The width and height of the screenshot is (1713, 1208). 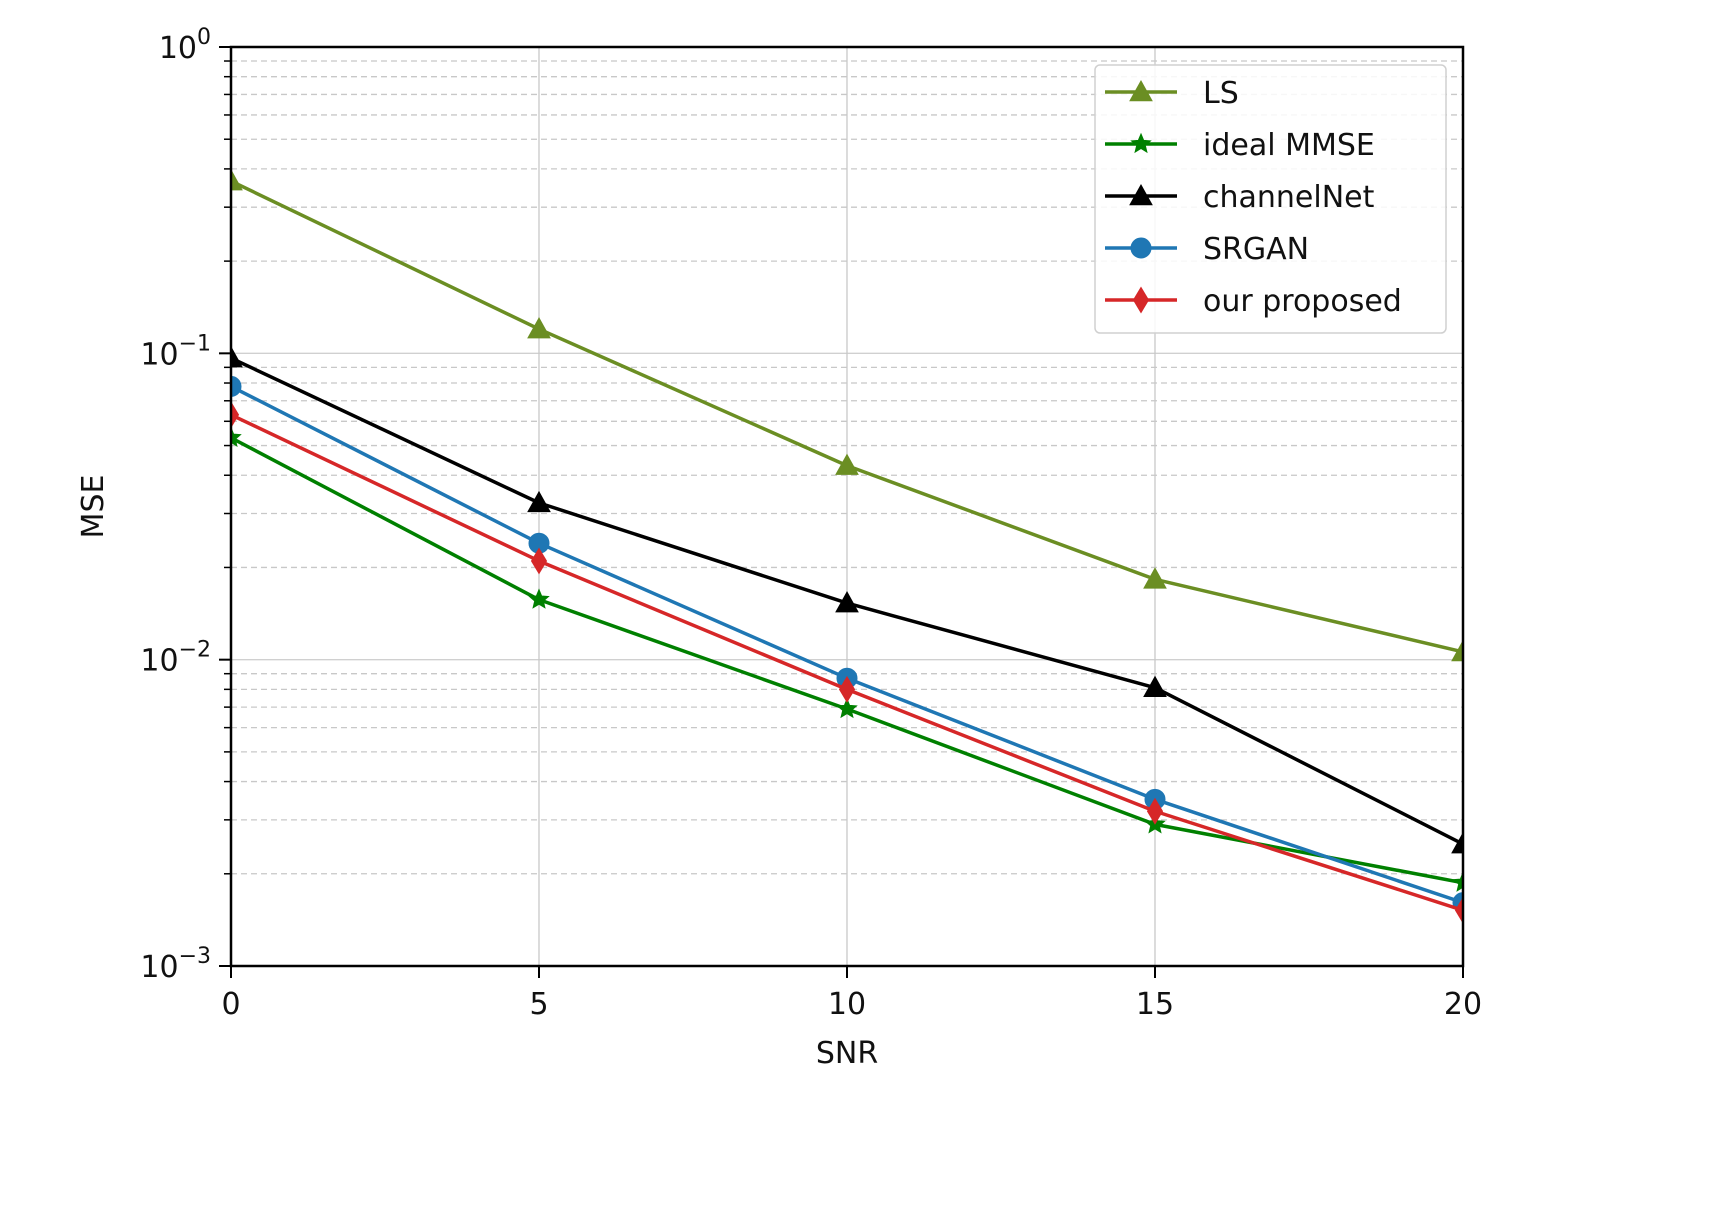 What do you see at coordinates (175, 658) in the screenshot?
I see `y-tick-label: 10⁻²` at bounding box center [175, 658].